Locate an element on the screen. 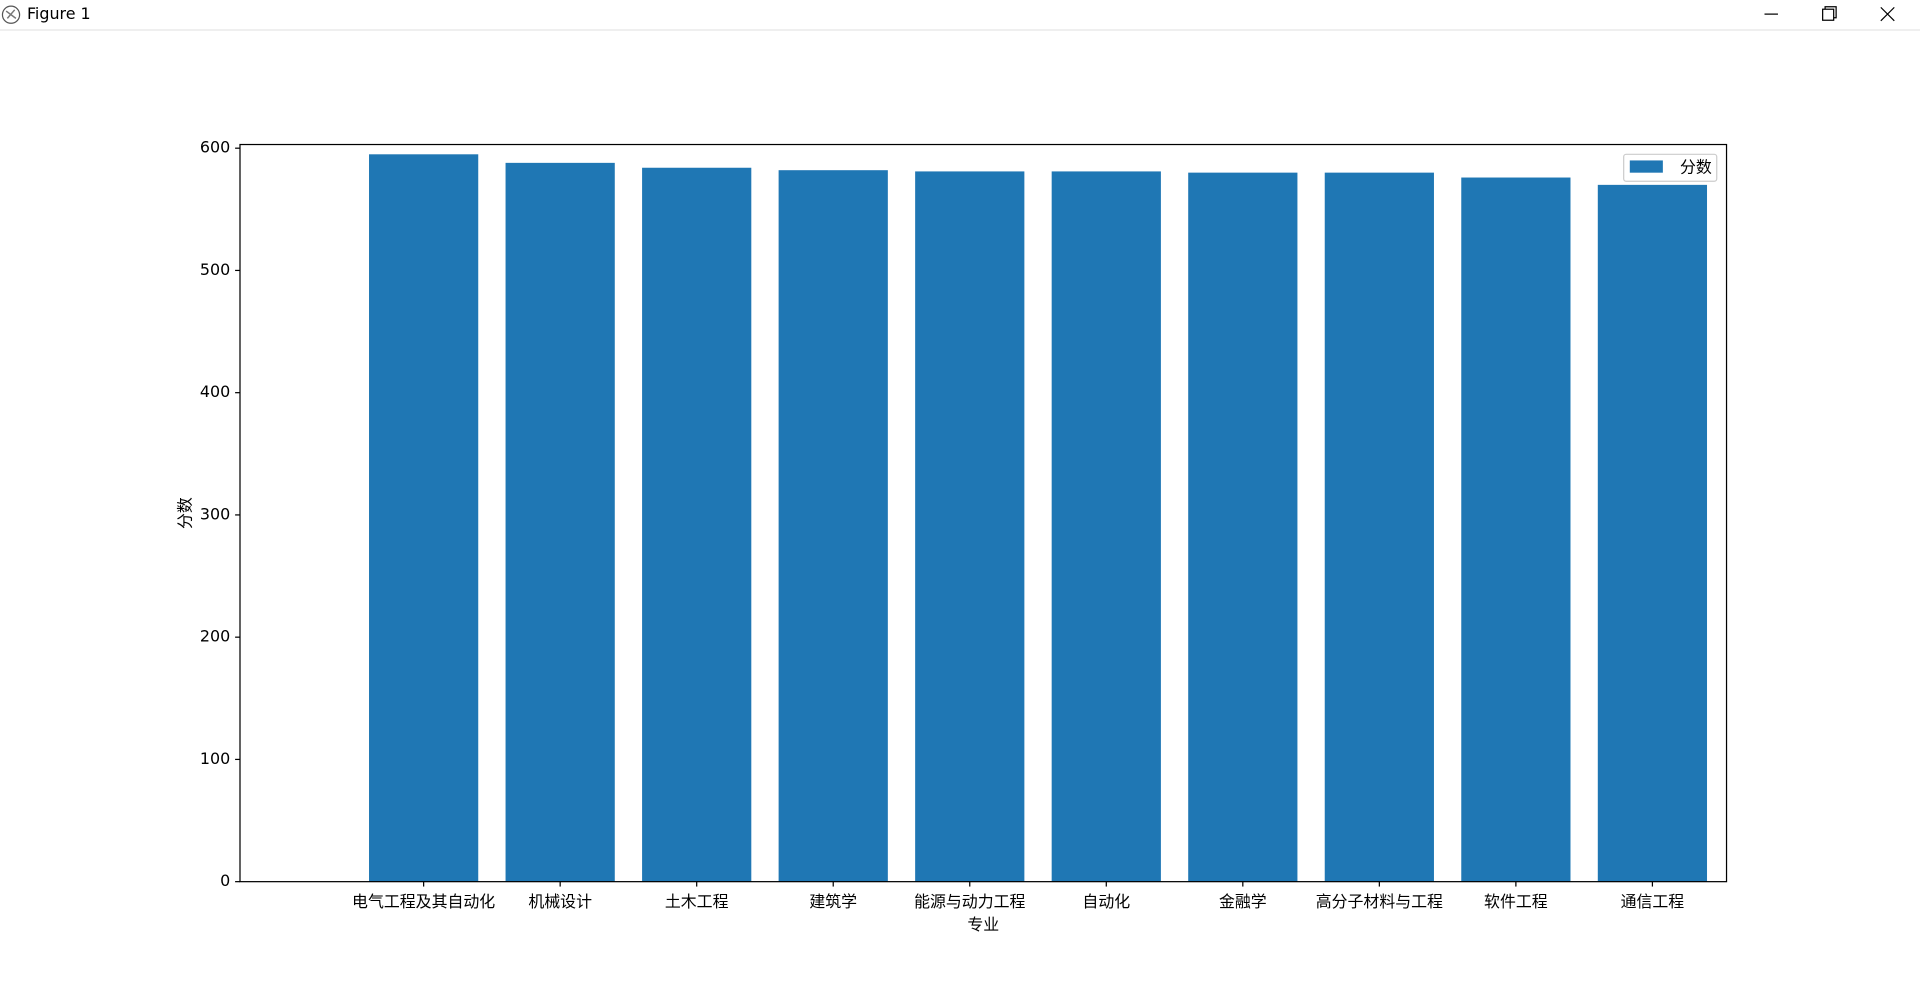 This screenshot has width=1920, height=987. x-tick-label: 自动化 is located at coordinates (1106, 901).